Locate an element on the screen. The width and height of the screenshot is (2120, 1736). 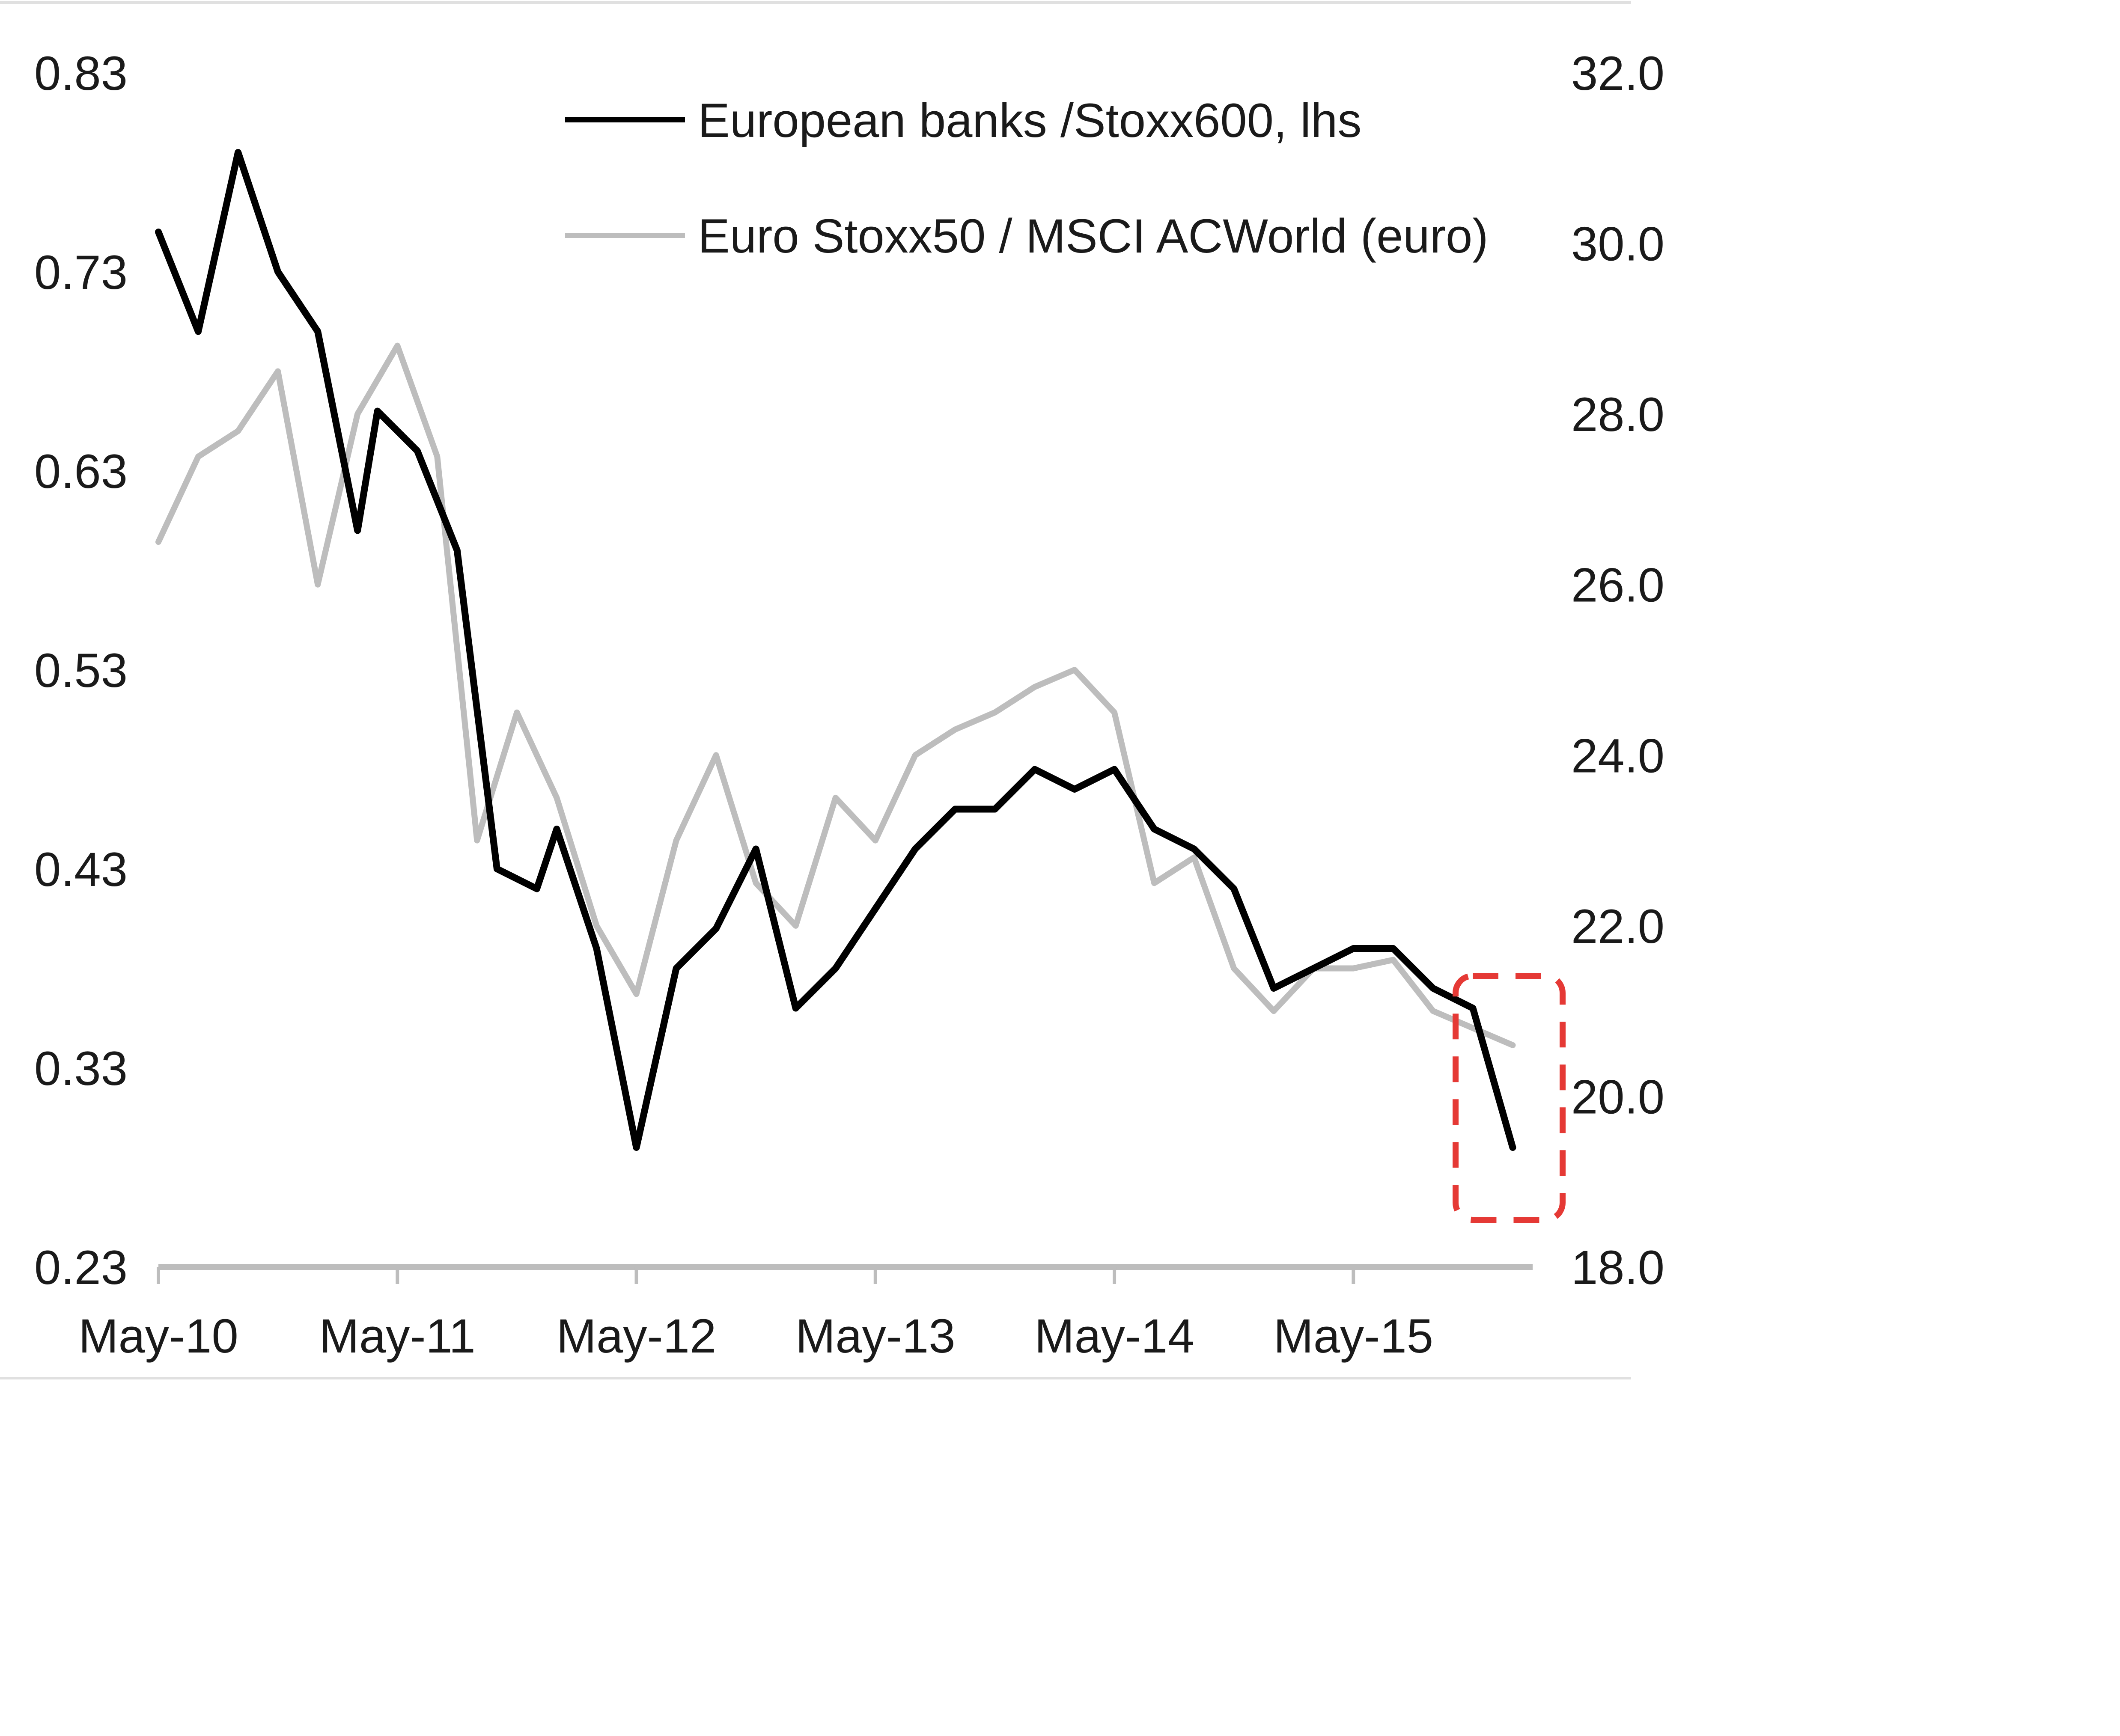
left-axis: 0.83 0.73 0.63 0.53 0.43 0.33 0.23 is located at coordinates (81, 671).